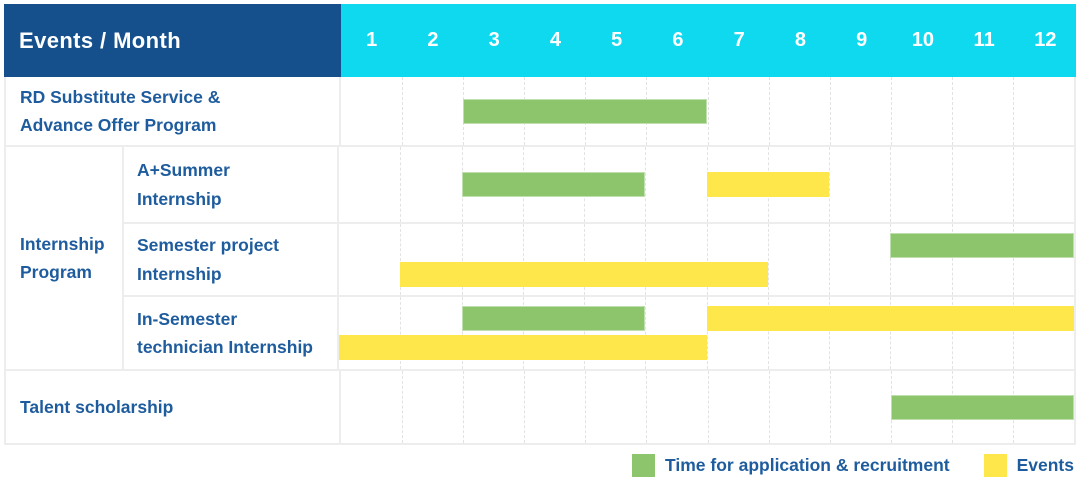 The width and height of the screenshot is (1080, 494). I want to click on row-label-talent-scholarship: Talent scholarship, so click(173, 407).